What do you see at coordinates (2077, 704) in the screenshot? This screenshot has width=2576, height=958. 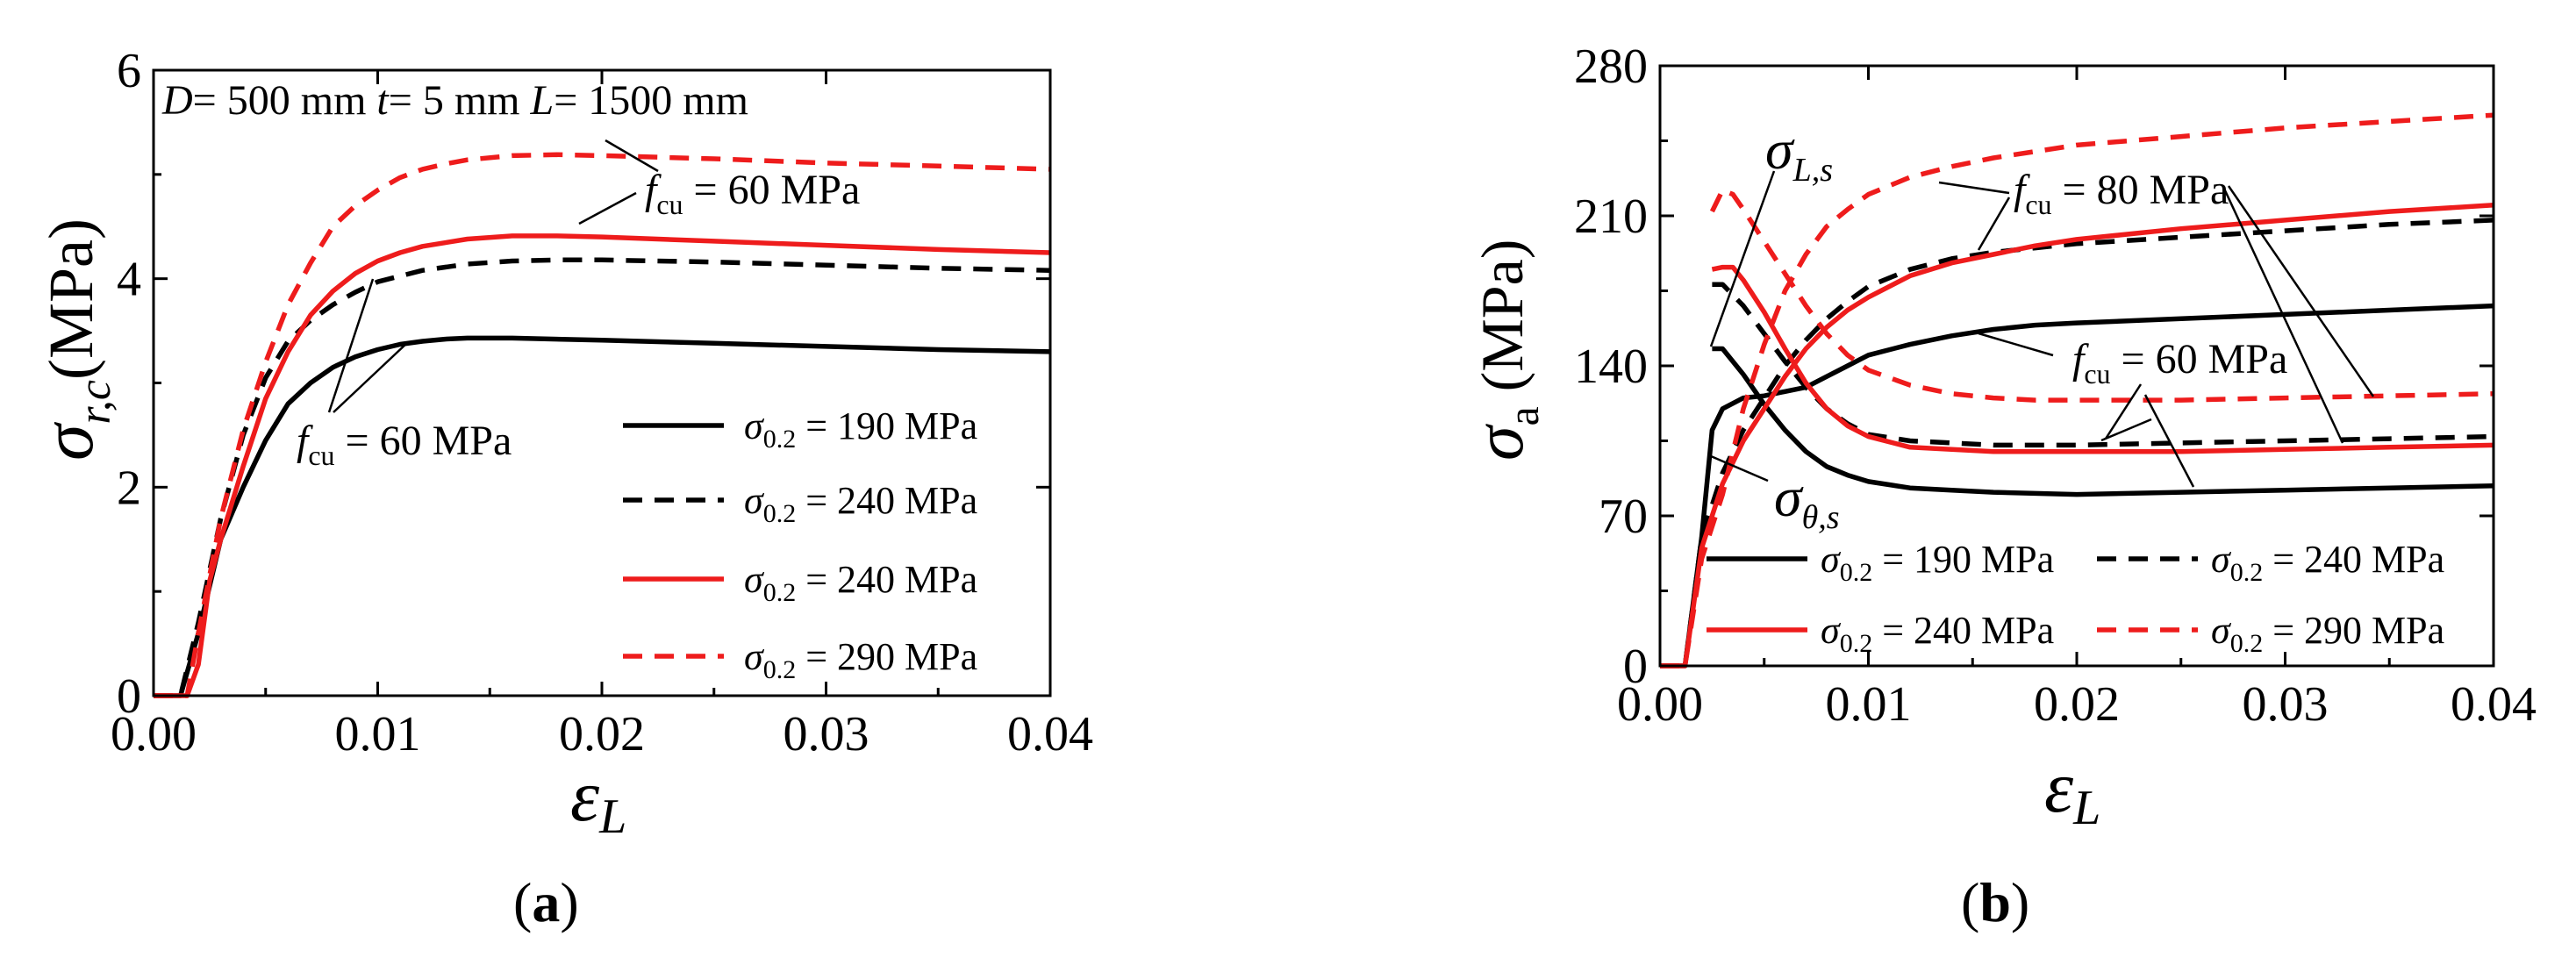 I see `panel-b-x-tick-label-3: 0.02` at bounding box center [2077, 704].